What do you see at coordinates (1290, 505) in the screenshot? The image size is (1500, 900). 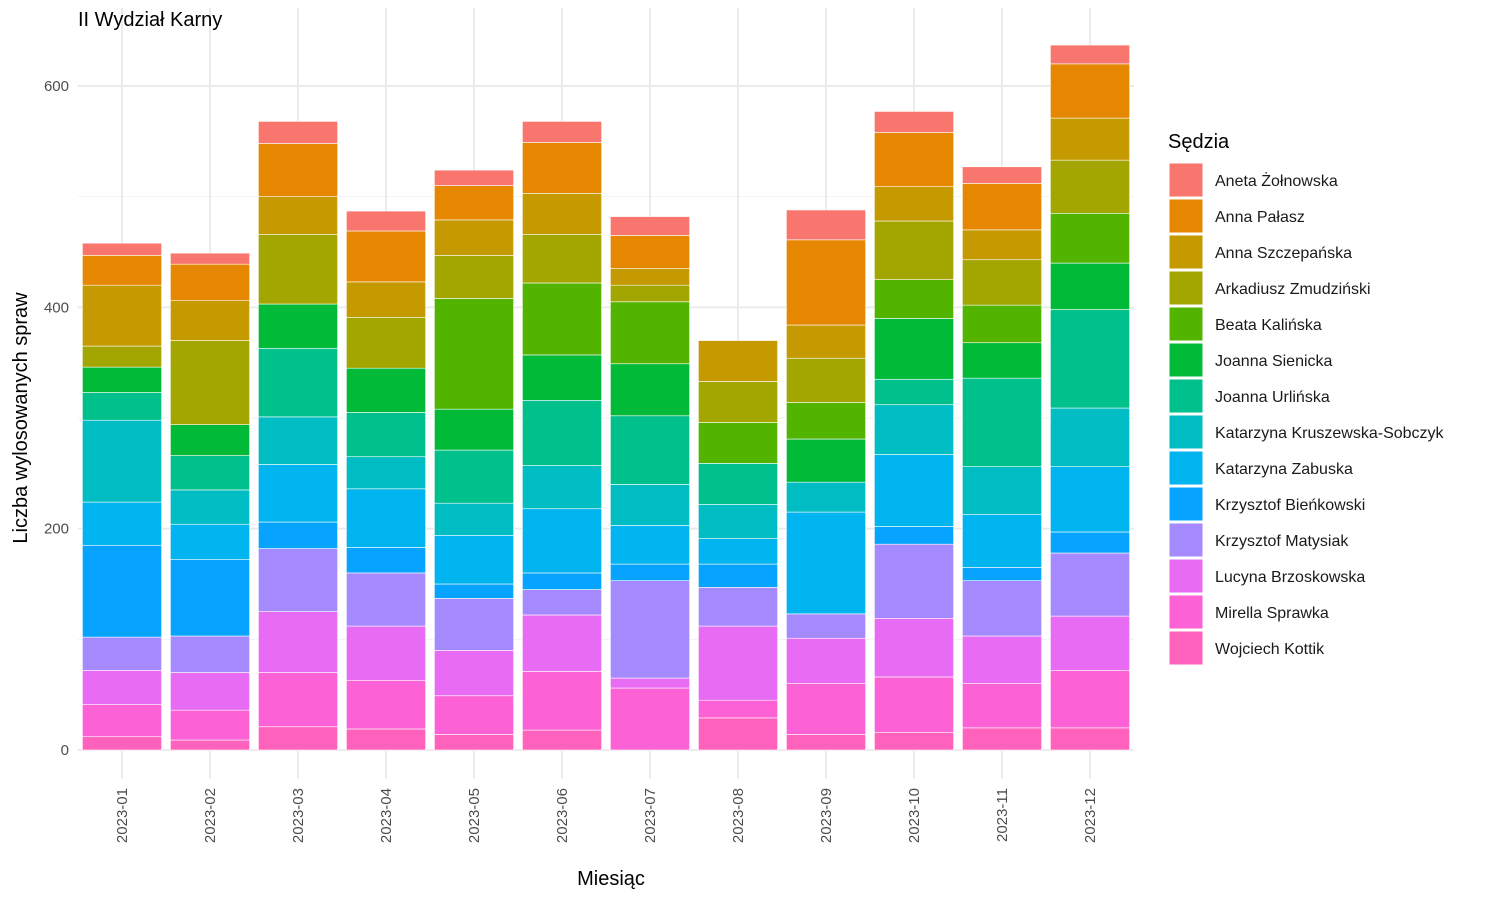 I see `legend-label: Krzysztof Bieńkowski` at bounding box center [1290, 505].